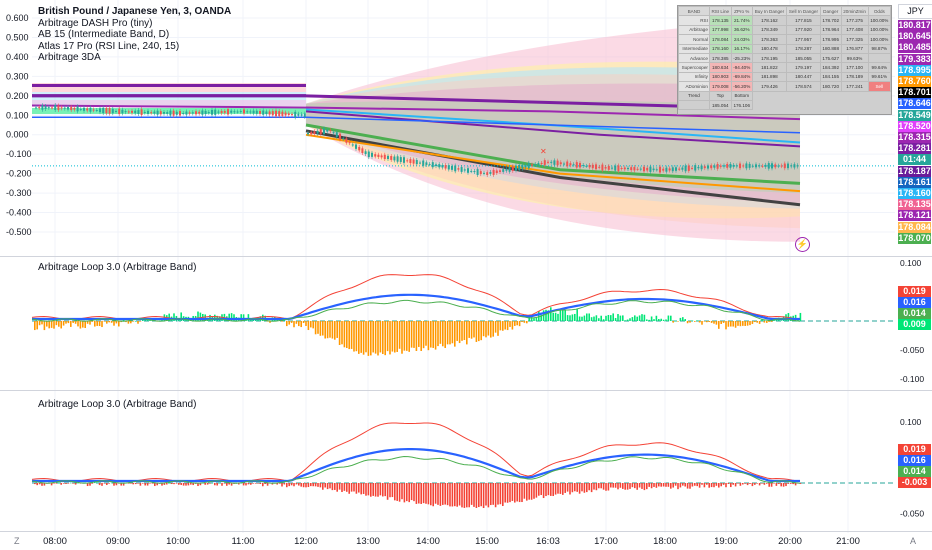 The width and height of the screenshot is (932, 550). What do you see at coordinates (720, 86) in the screenshot?
I see `table-cell: 179.008` at bounding box center [720, 86].